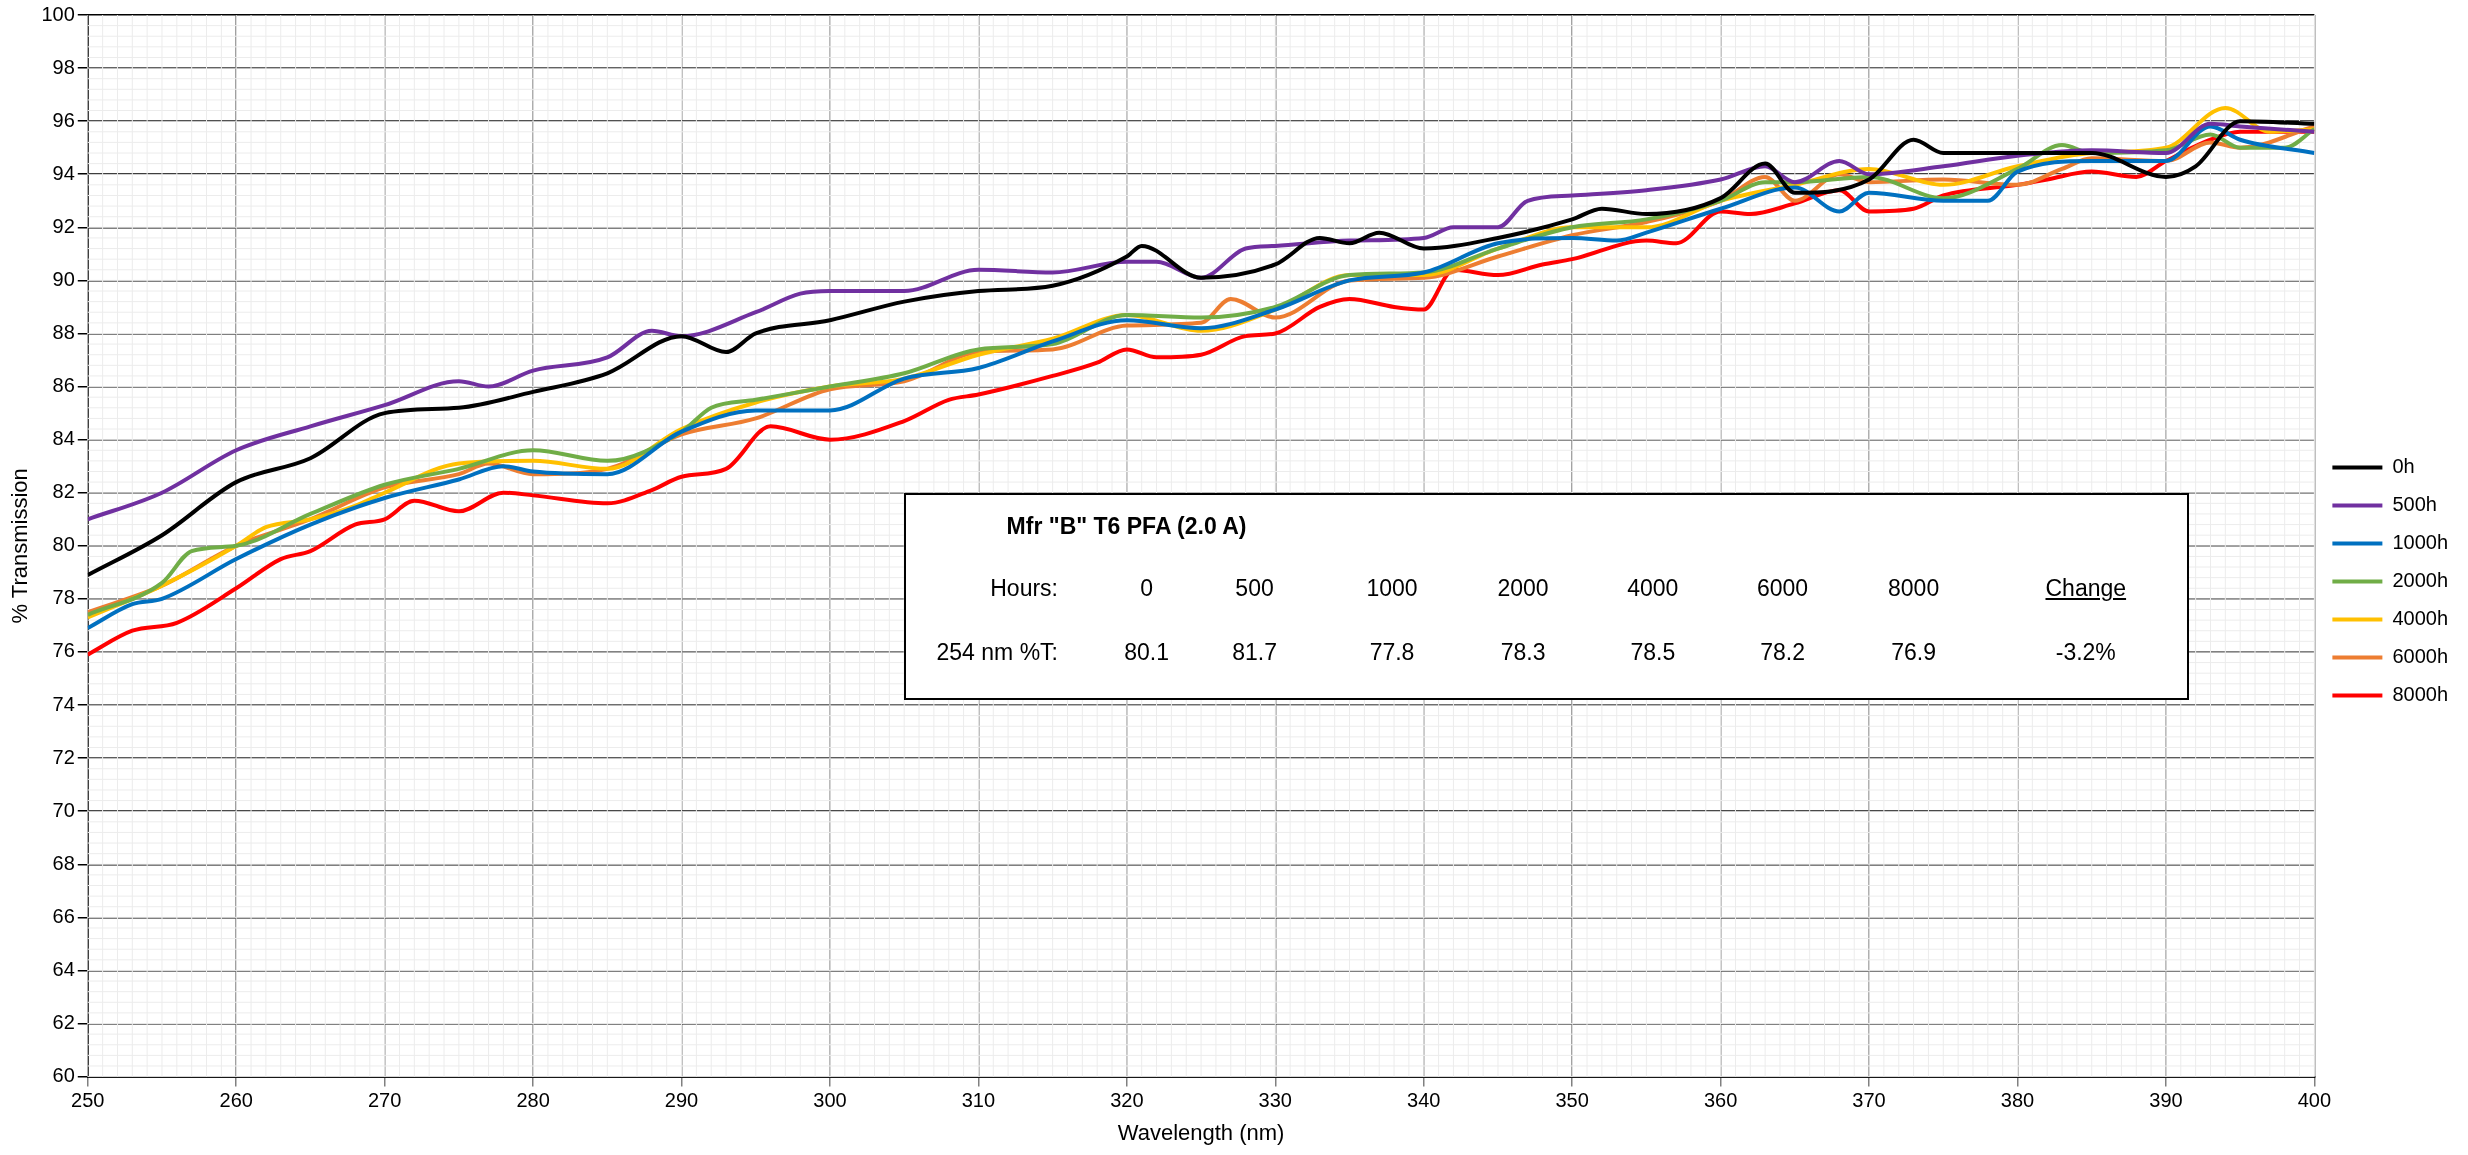  What do you see at coordinates (1720, 1100) in the screenshot?
I see `x-tick-label: 360` at bounding box center [1720, 1100].